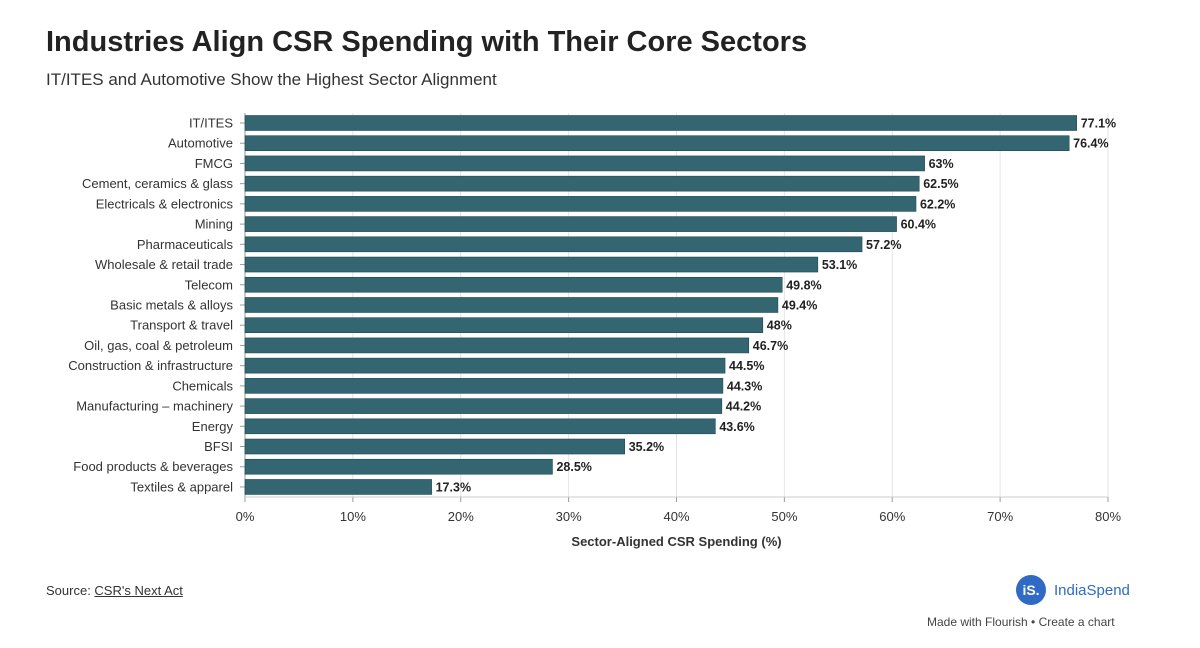  Describe the element at coordinates (676, 541) in the screenshot. I see `x-axis-title: Sector-Aligned CSR Spending (%)` at that location.